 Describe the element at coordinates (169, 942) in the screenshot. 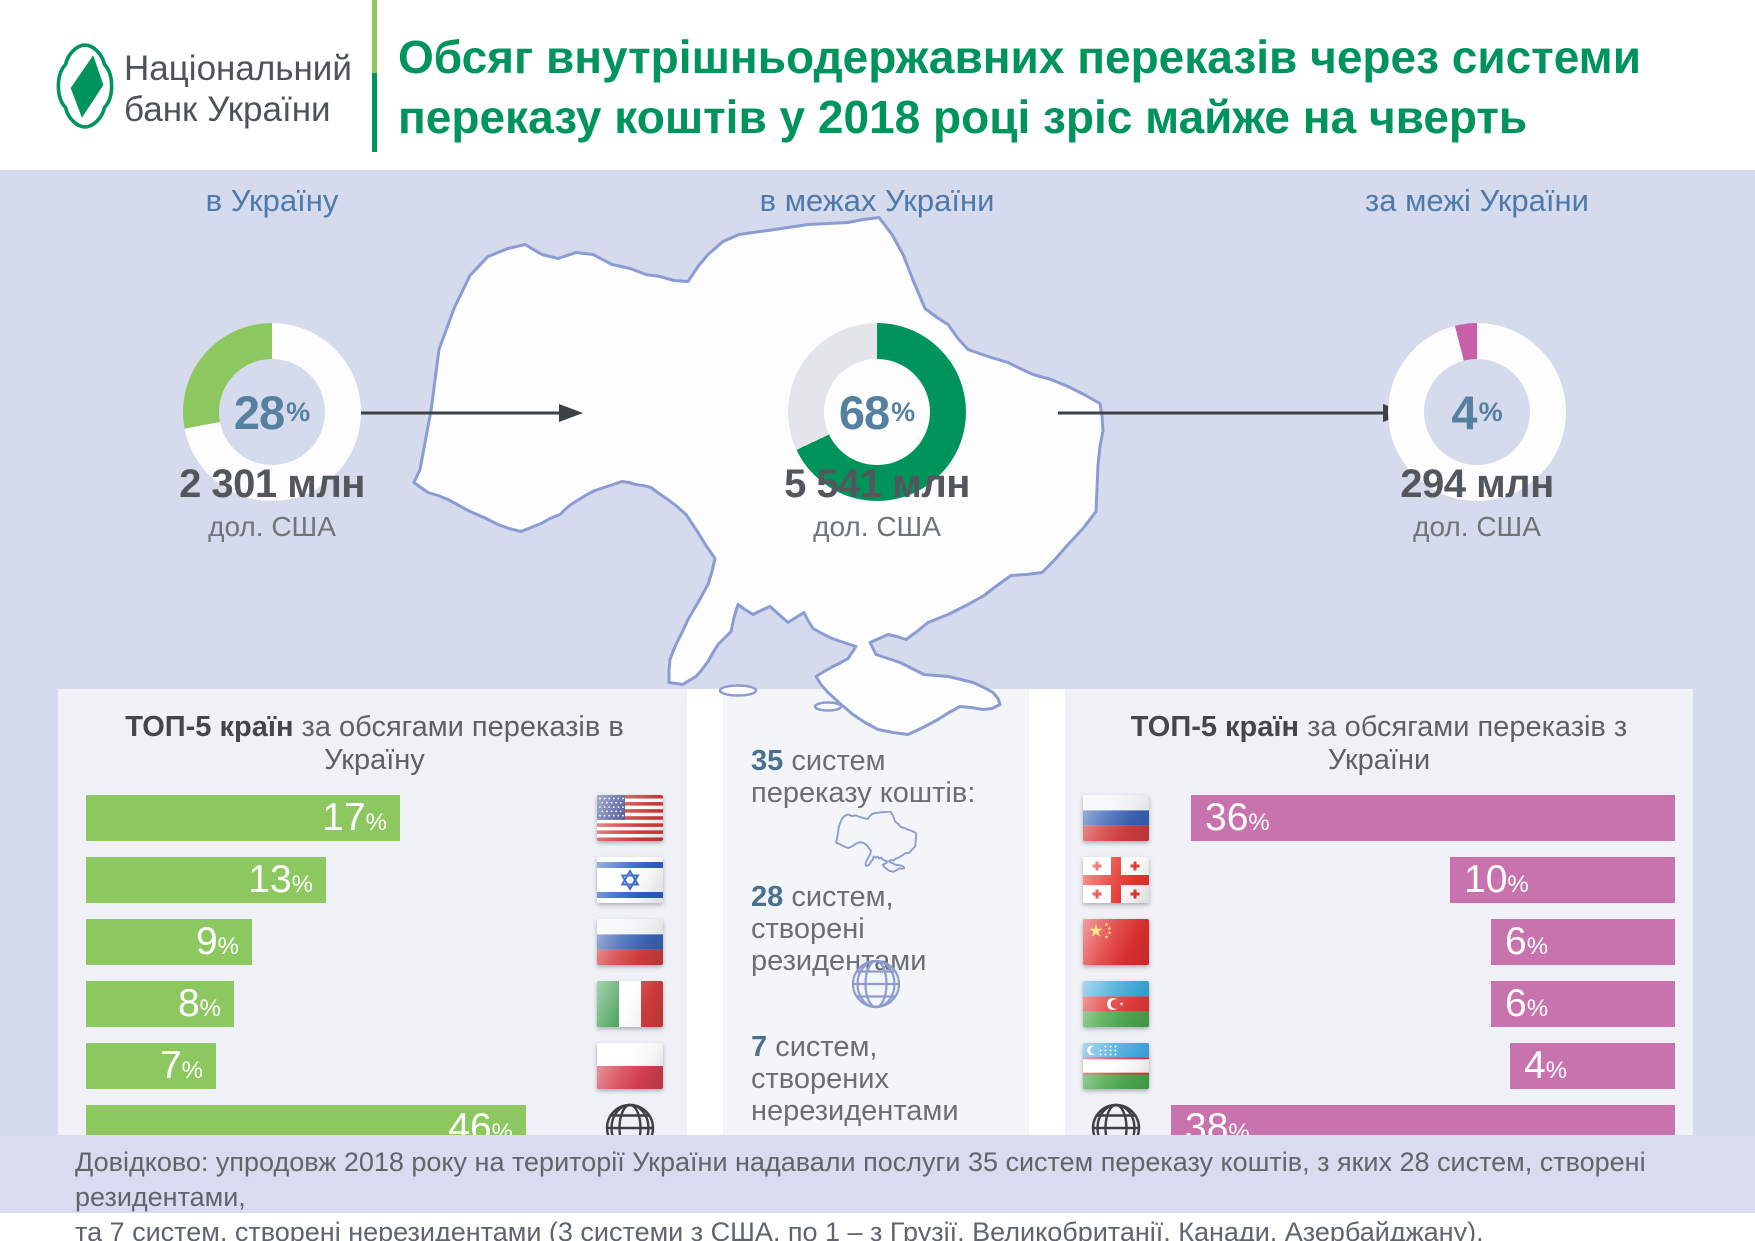

I see `bar-russia: 9%` at that location.